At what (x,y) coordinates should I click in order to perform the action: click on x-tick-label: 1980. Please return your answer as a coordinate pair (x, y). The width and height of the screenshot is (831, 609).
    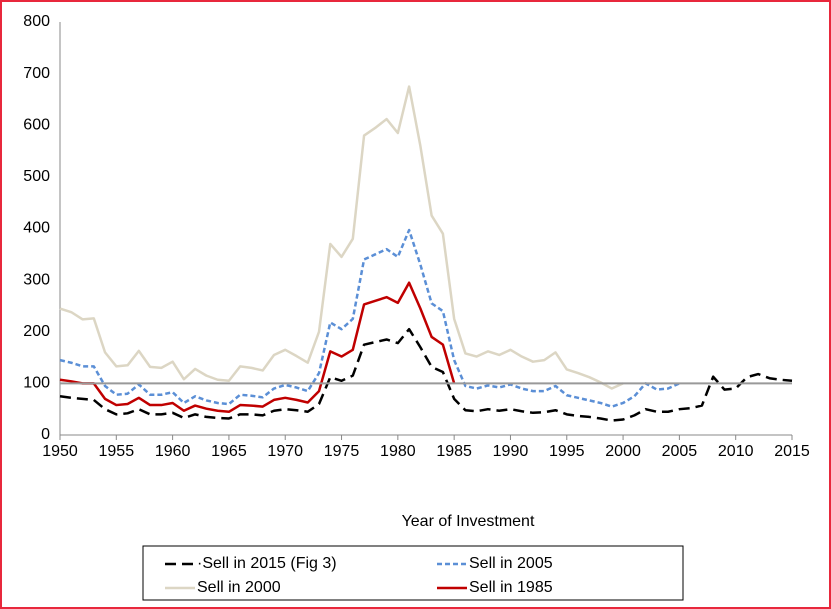
    Looking at the image, I should click on (398, 451).